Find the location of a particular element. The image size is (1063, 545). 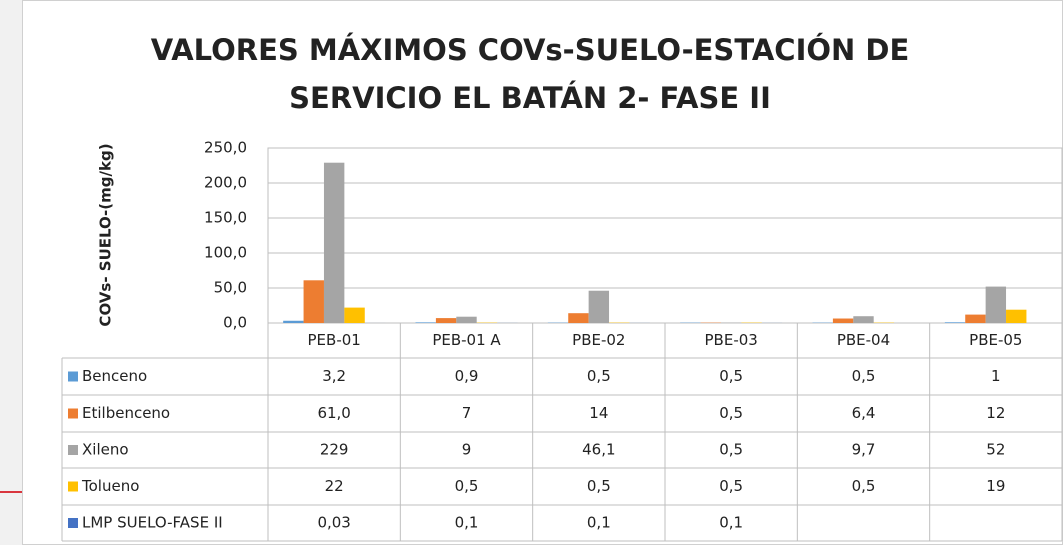

data-label: 229 is located at coordinates (334, 450).